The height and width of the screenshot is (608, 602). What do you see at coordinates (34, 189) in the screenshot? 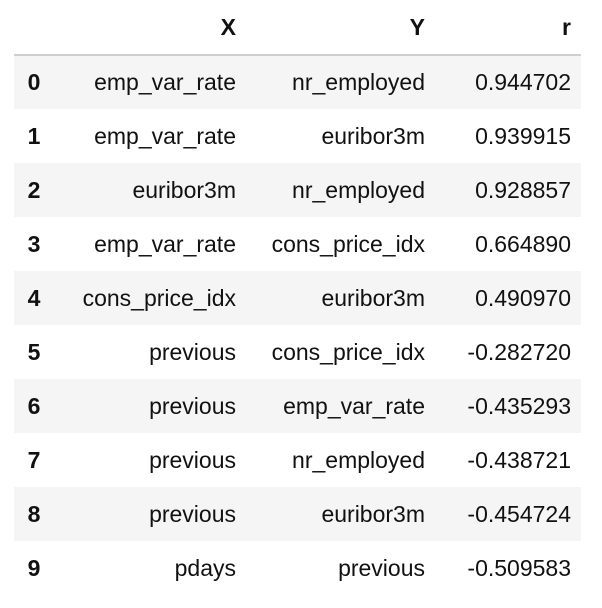
I see `row-index: 2` at bounding box center [34, 189].